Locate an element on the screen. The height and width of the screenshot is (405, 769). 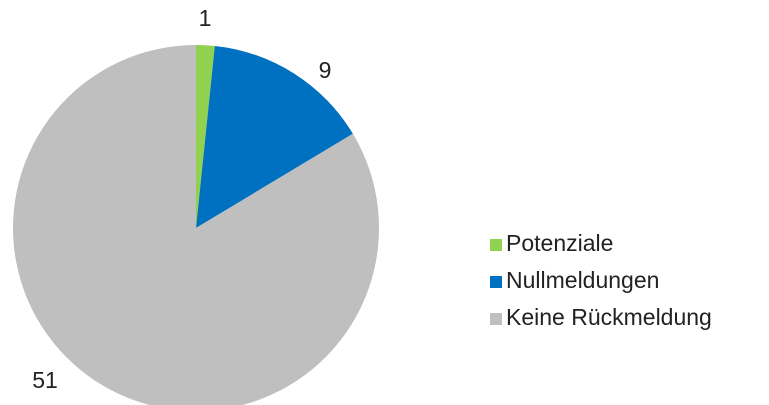
data-label: 1 is located at coordinates (205, 18).